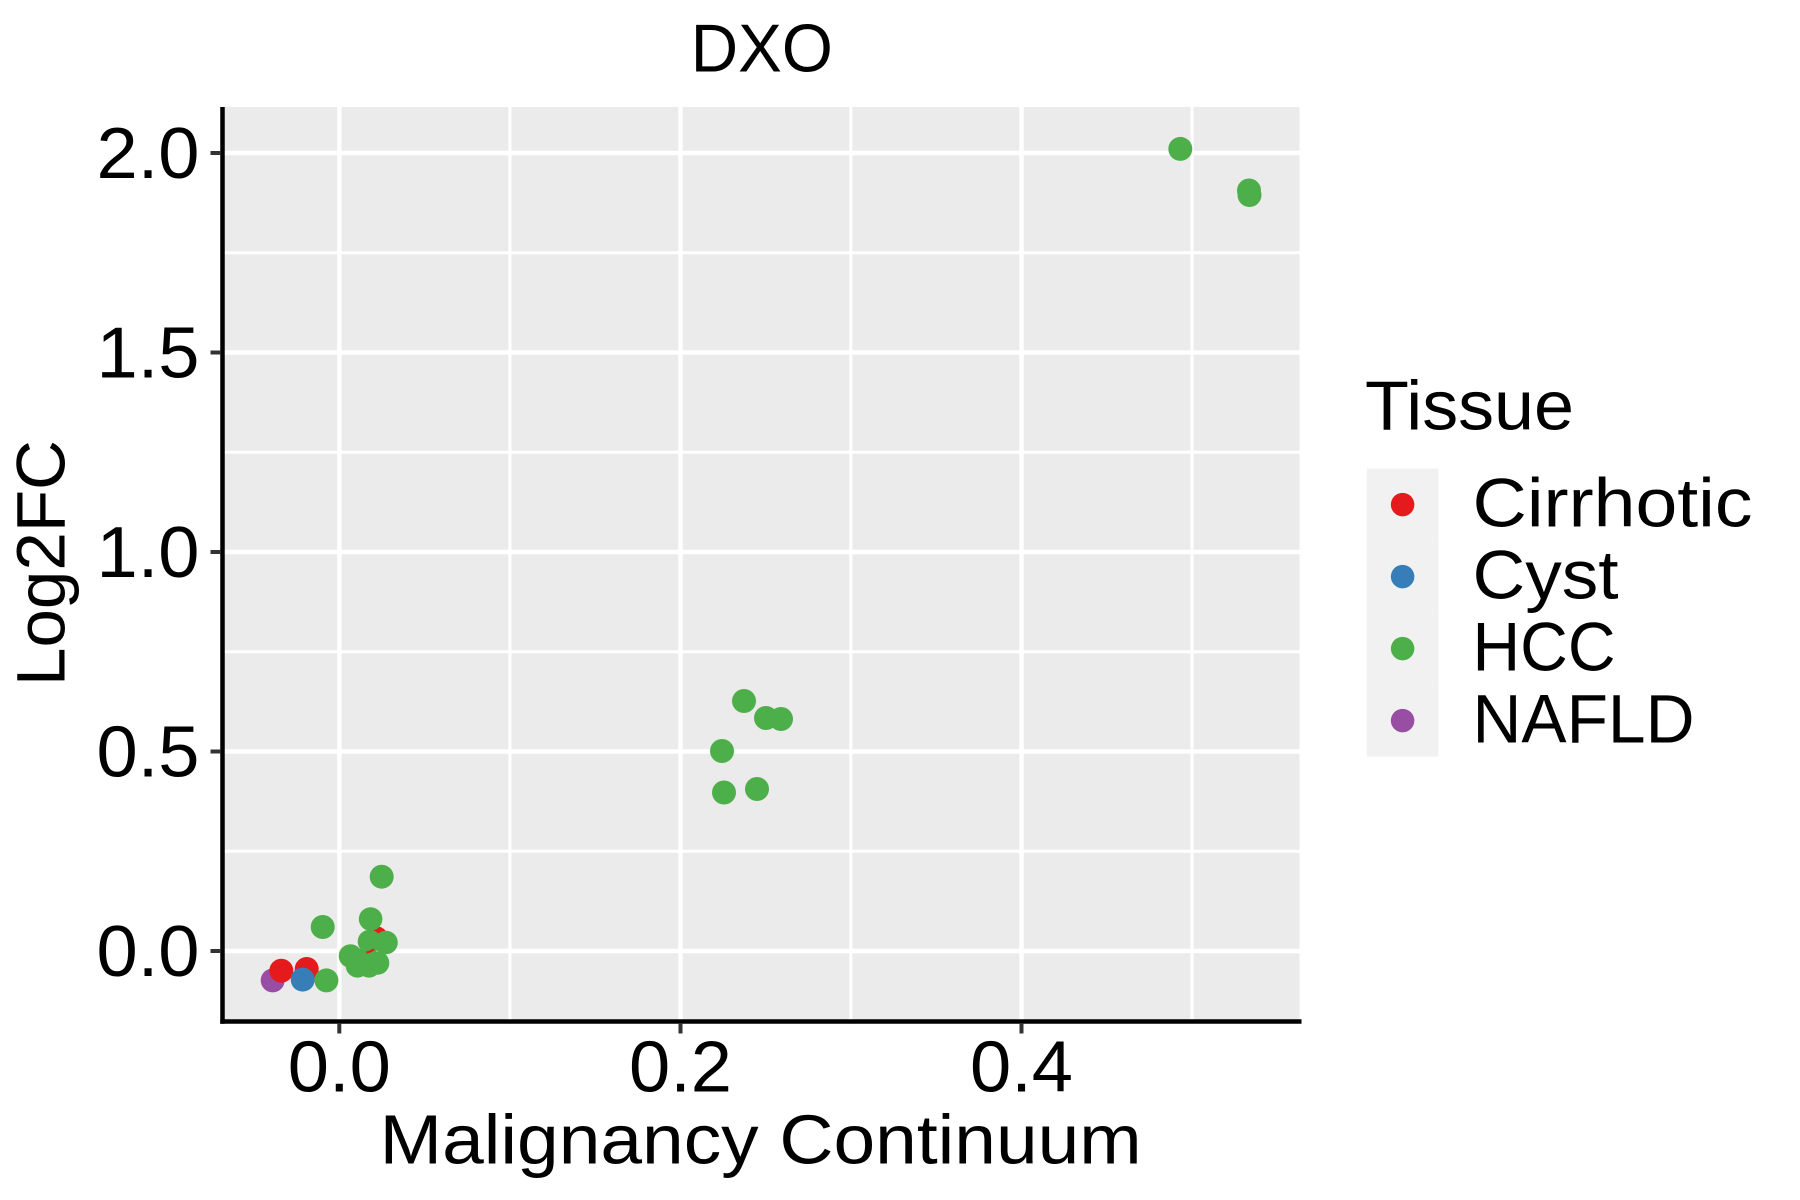  What do you see at coordinates (1584, 719) in the screenshot?
I see `svg-text: NAFLD` at bounding box center [1584, 719].